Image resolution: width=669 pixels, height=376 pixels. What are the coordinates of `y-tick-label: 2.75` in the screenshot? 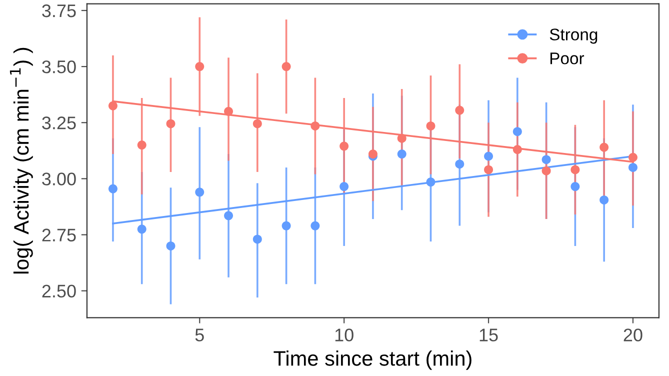 It's located at (59, 235).